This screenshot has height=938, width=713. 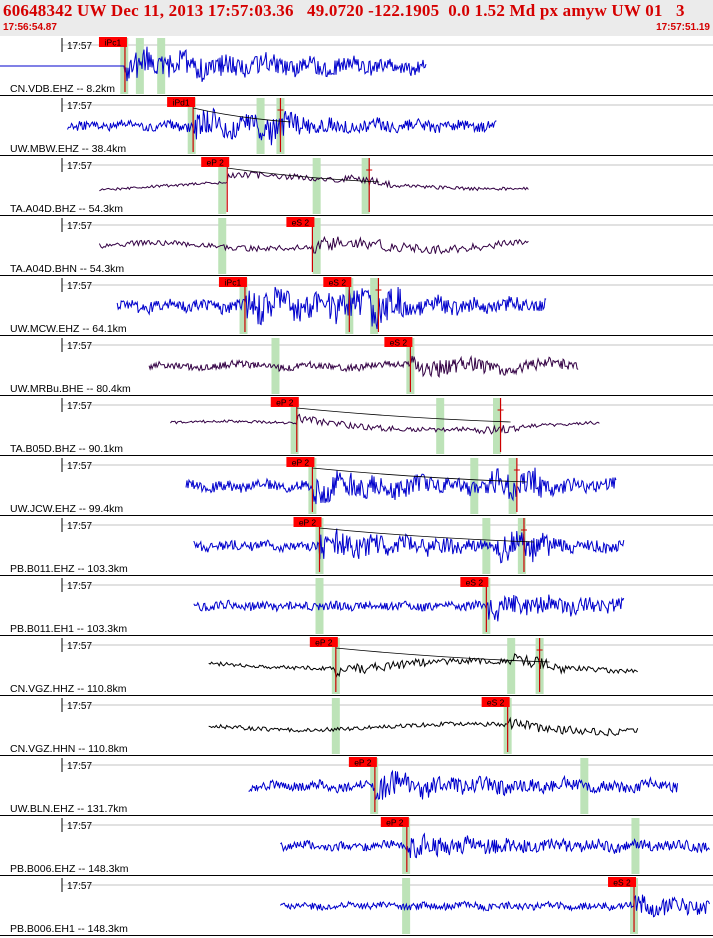 I want to click on trace-panel: 17:57 eP 2 TA.B05D.BHZ -- 90.1km, so click(x=356, y=426).